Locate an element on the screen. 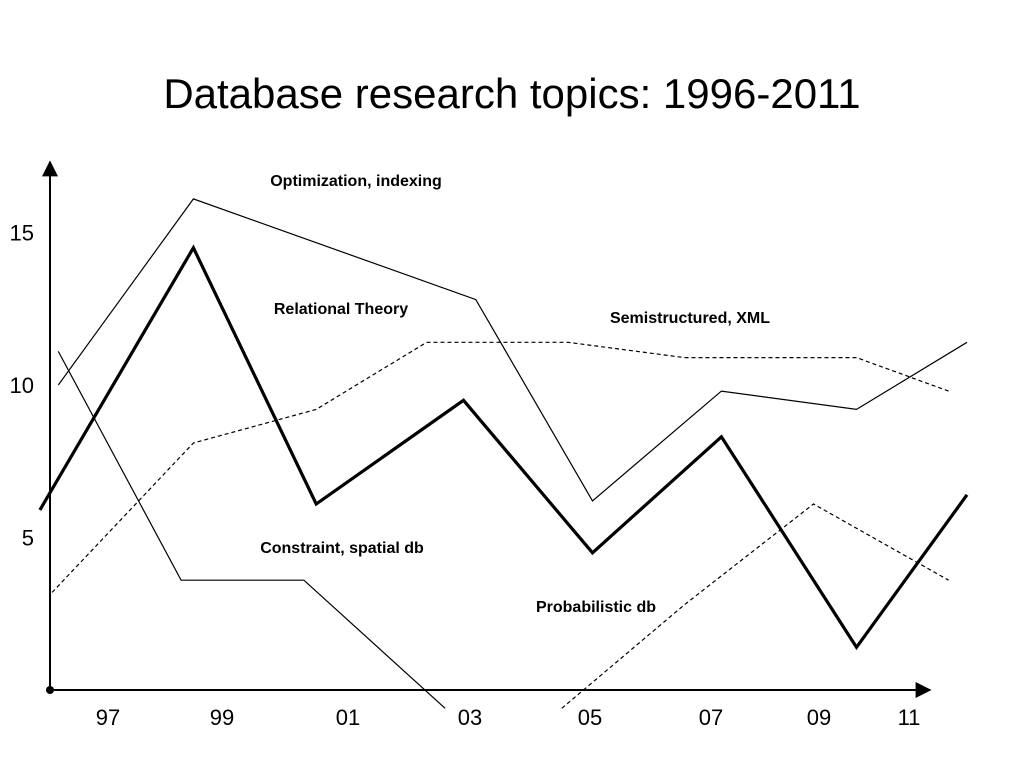 Image resolution: width=1024 pixels, height=768 pixels. series-label-4: Probabilistic db is located at coordinates (596, 607).